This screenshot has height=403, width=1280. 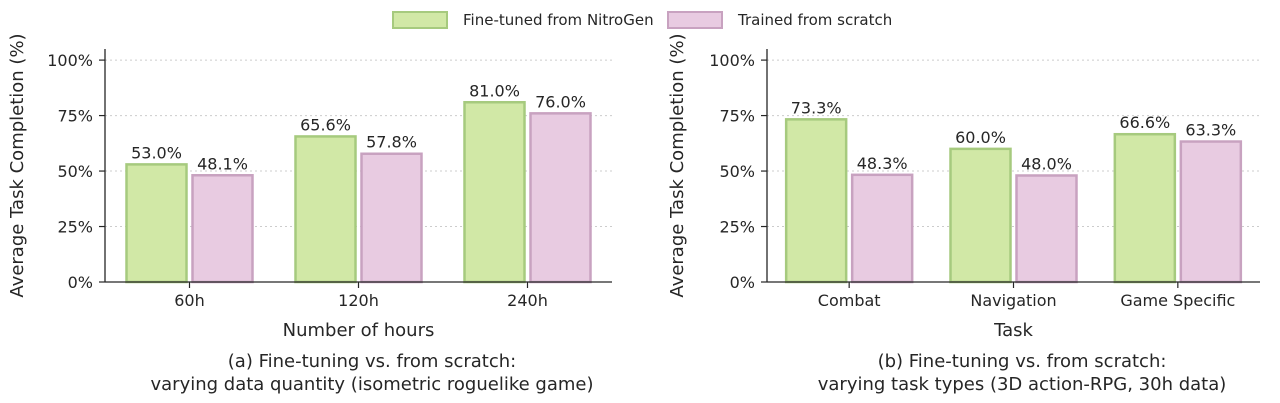 I want to click on x-axis-label: Number of hours, so click(x=359, y=330).